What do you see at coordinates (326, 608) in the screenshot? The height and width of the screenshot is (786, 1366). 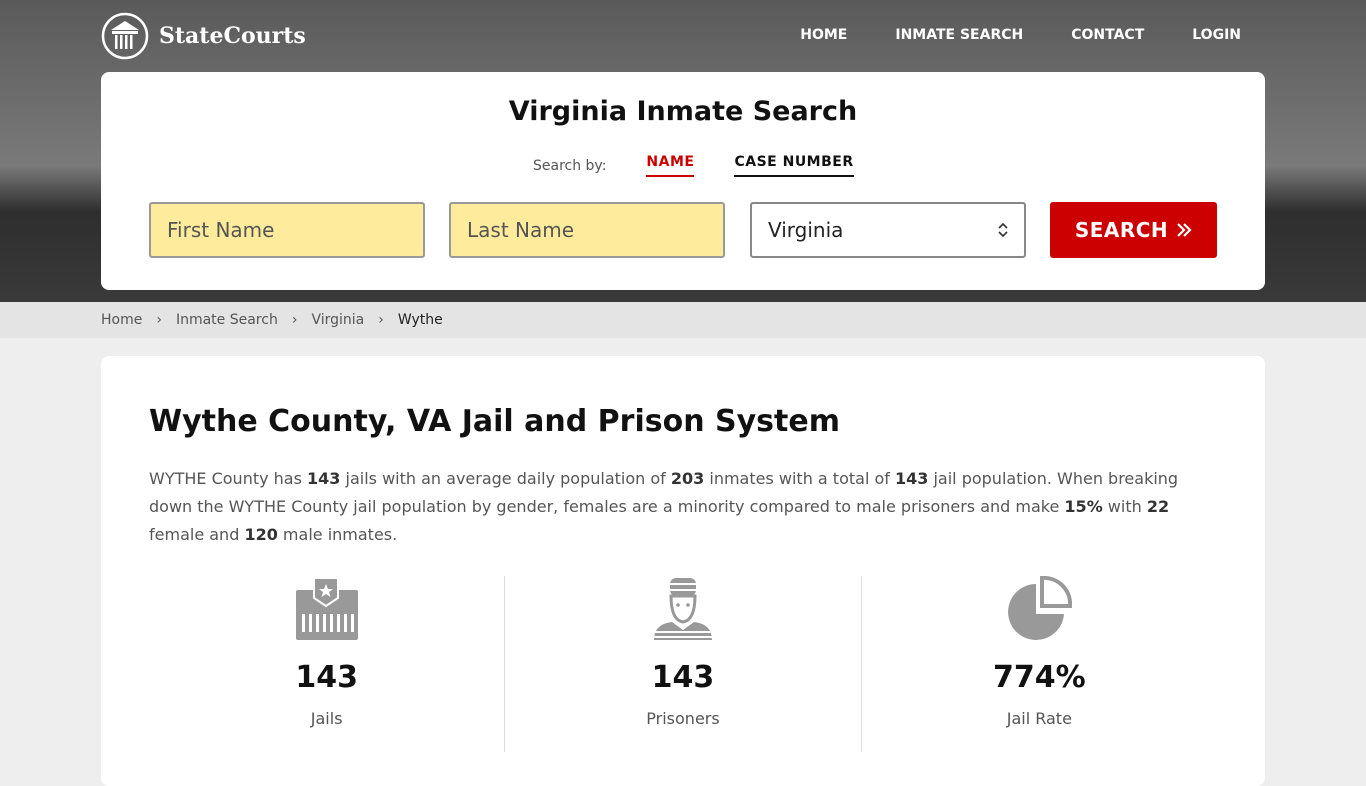 I see `jail-icon` at bounding box center [326, 608].